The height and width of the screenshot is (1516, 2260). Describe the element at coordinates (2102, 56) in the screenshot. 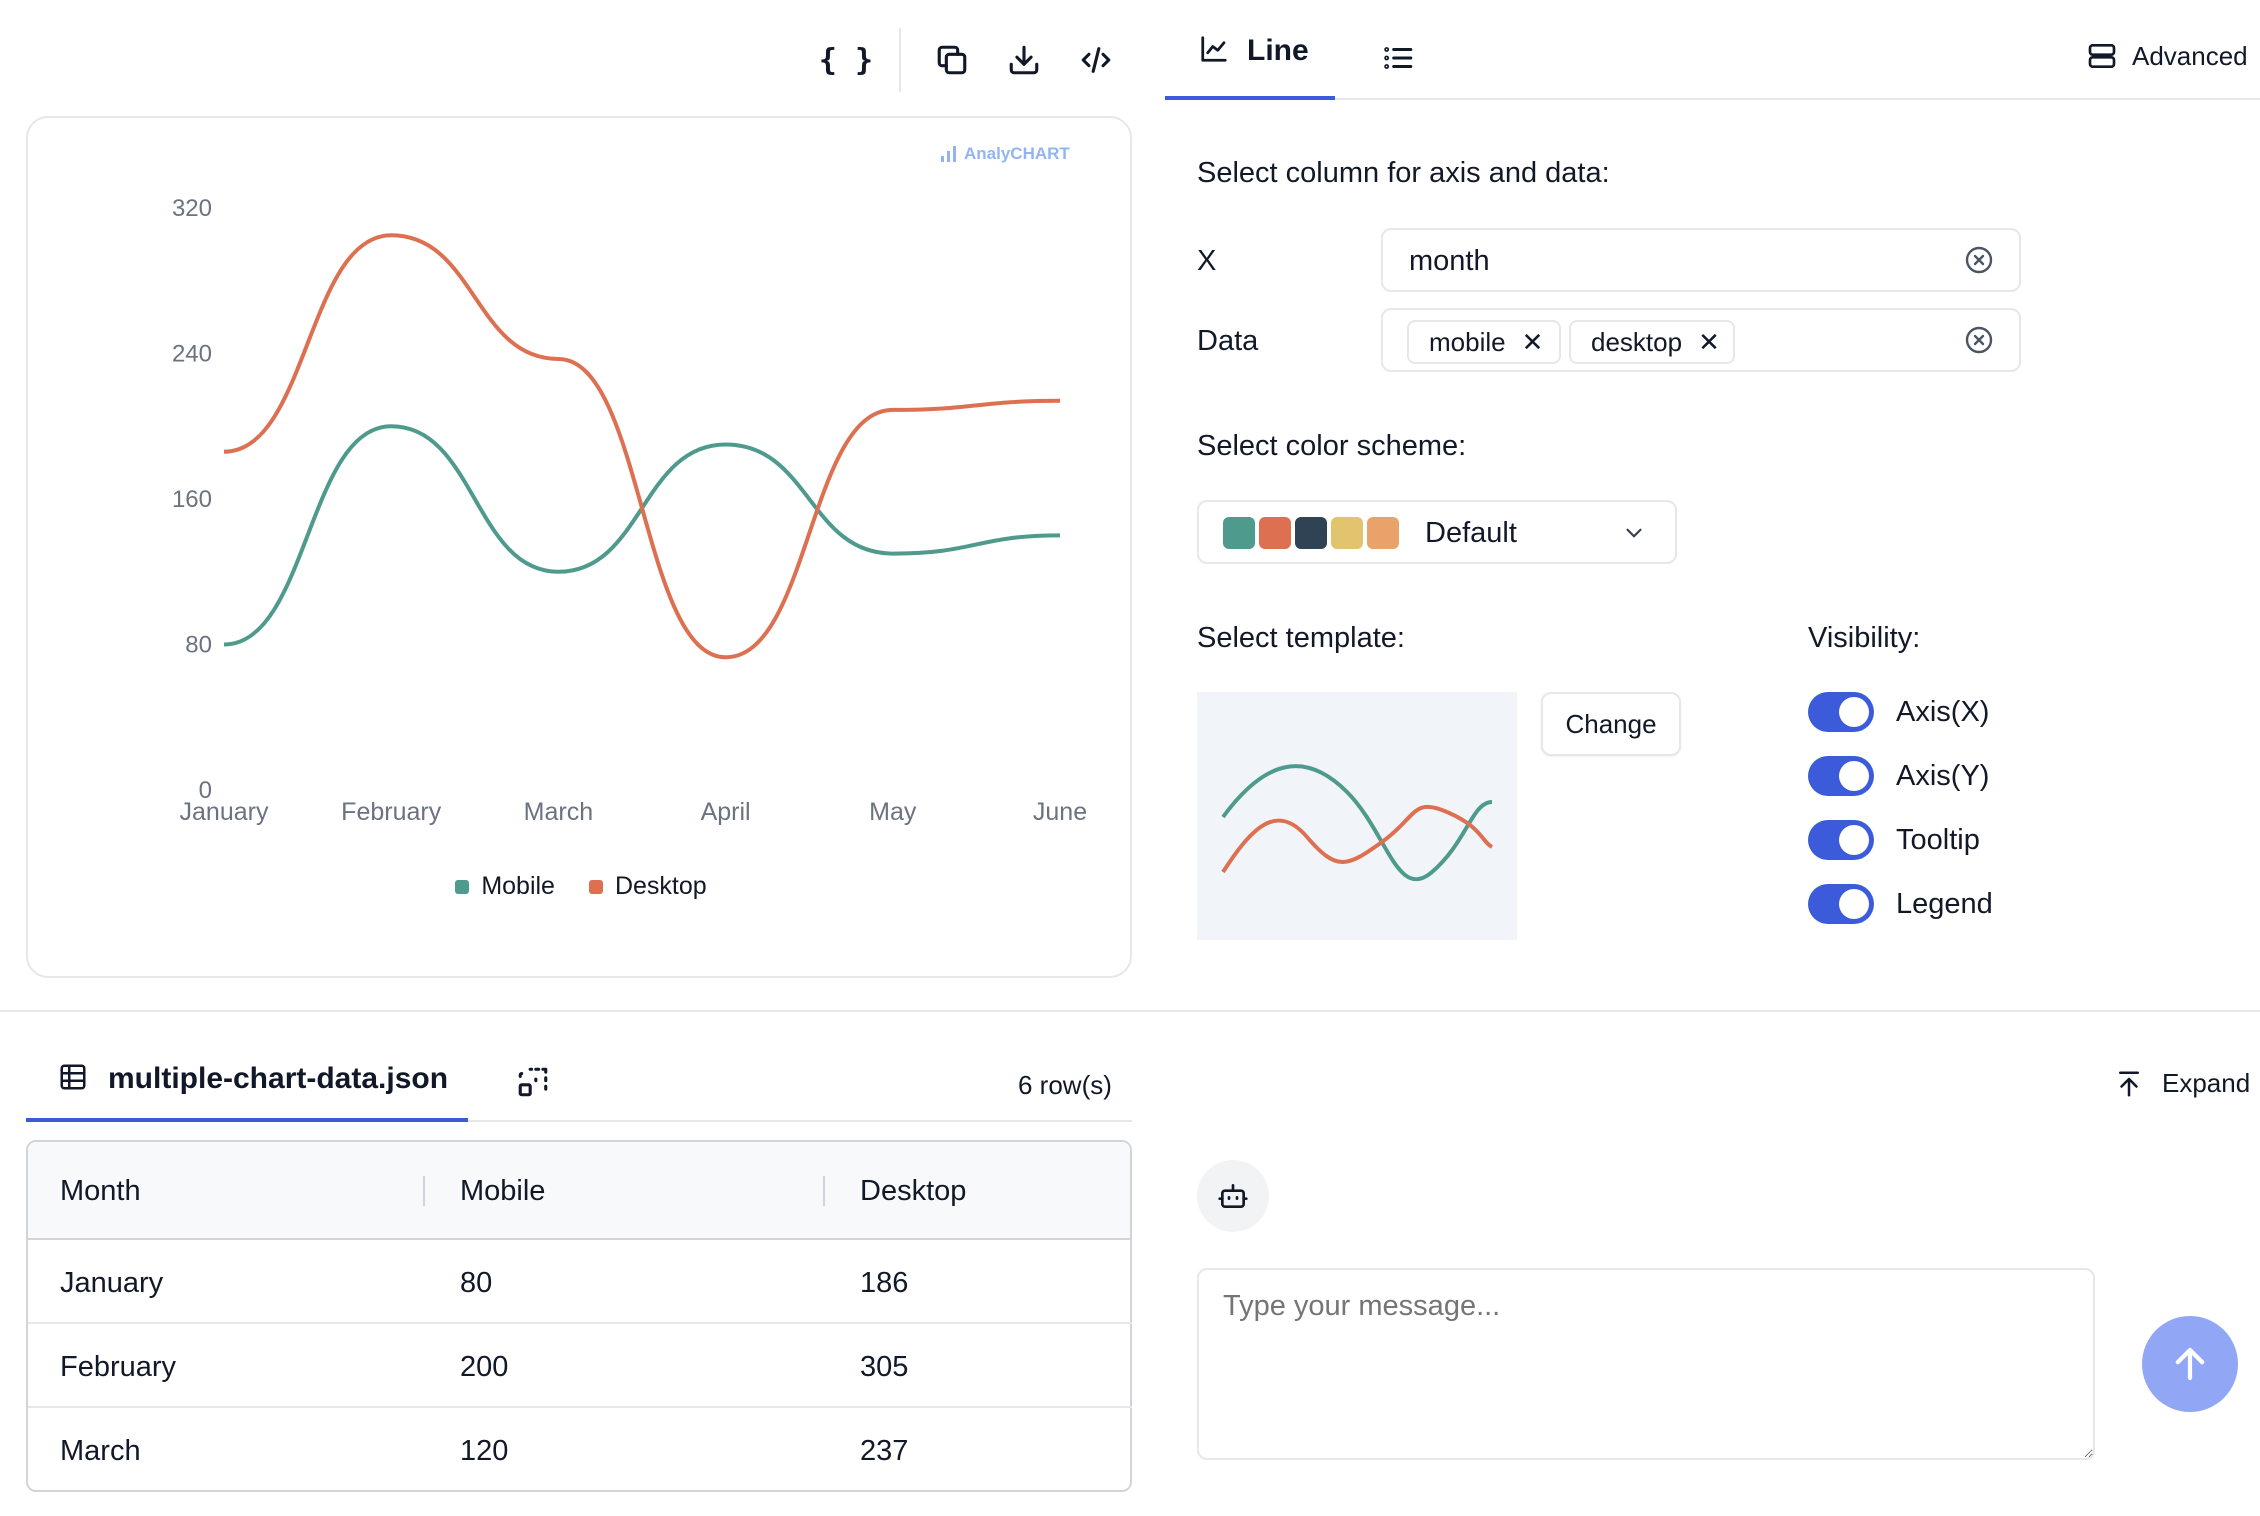

I see `server-icon` at that location.